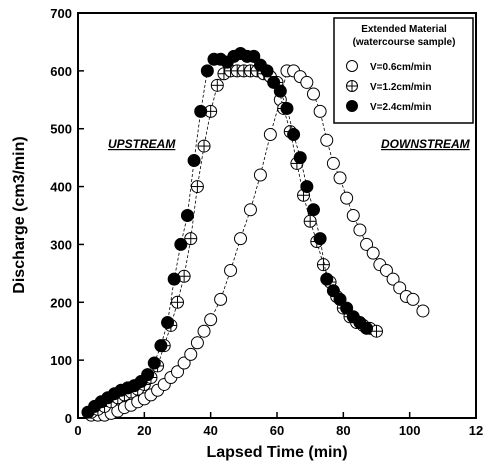 This screenshot has width=488, height=464. I want to click on legend-title-line1: Extended Material, so click(404, 29).